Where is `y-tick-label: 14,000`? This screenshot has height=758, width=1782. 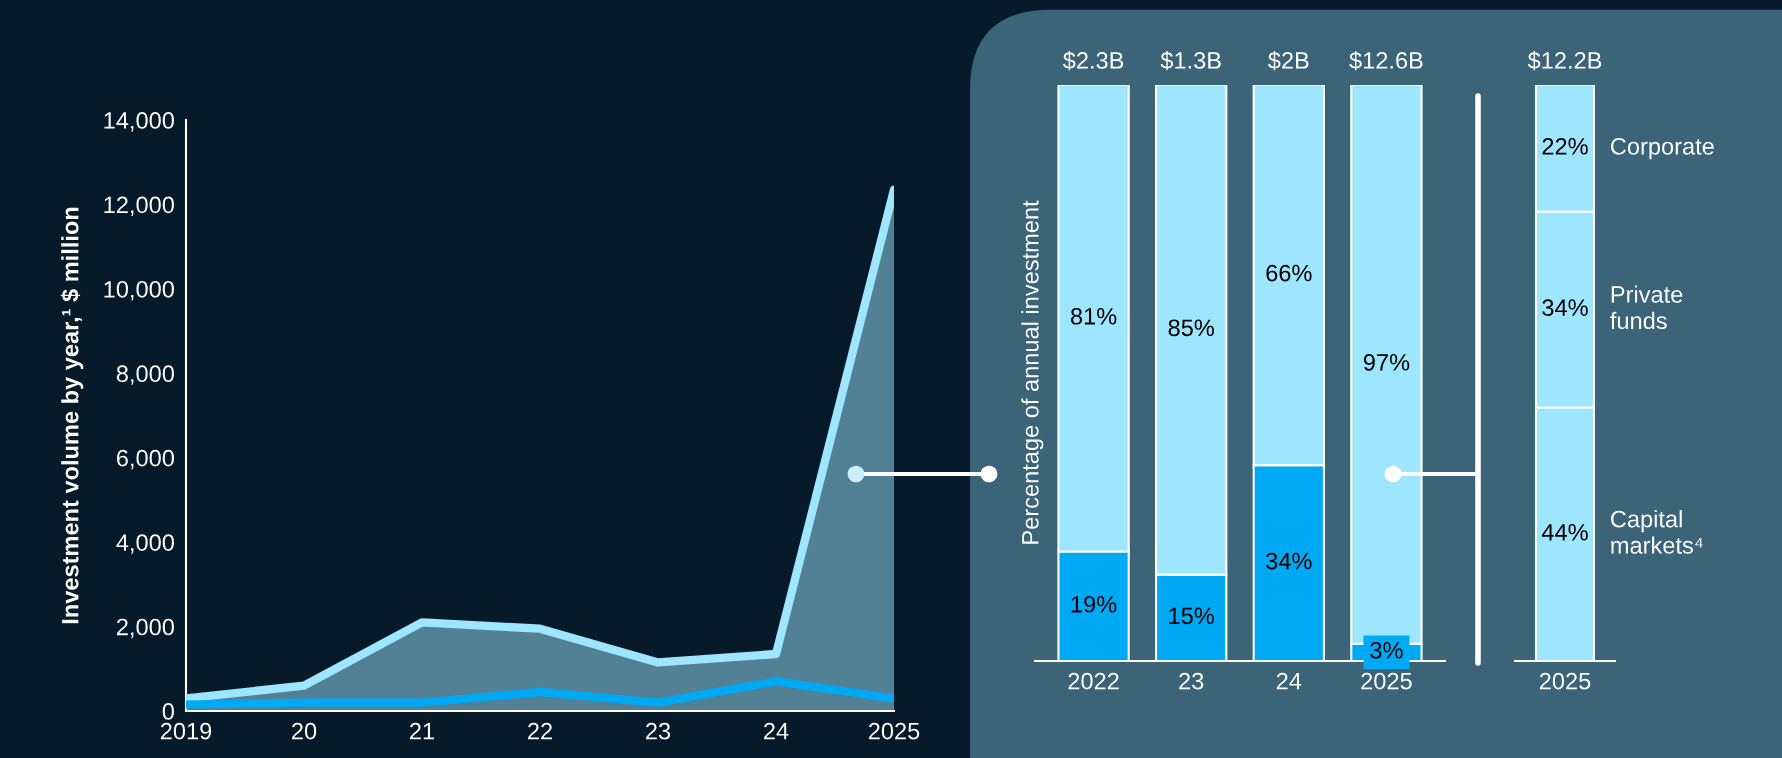 y-tick-label: 14,000 is located at coordinates (139, 122).